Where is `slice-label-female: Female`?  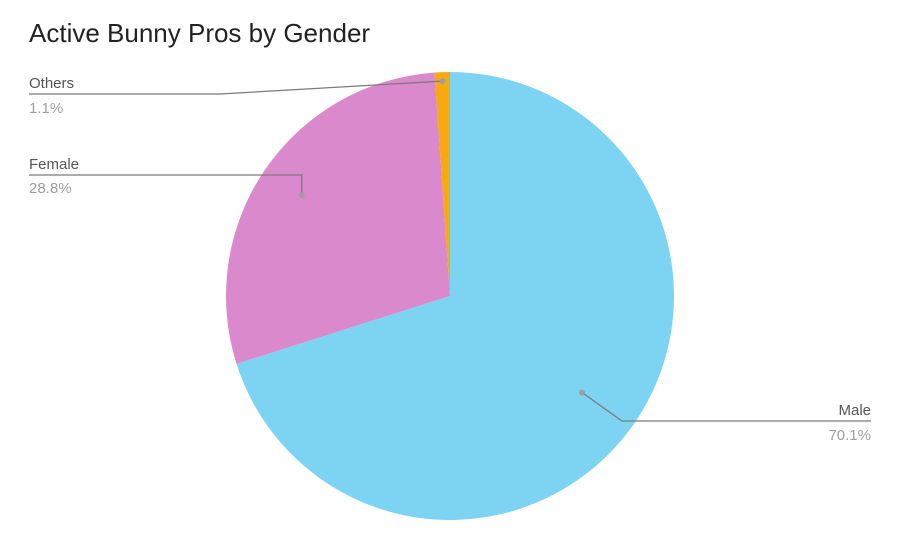
slice-label-female: Female is located at coordinates (54, 164).